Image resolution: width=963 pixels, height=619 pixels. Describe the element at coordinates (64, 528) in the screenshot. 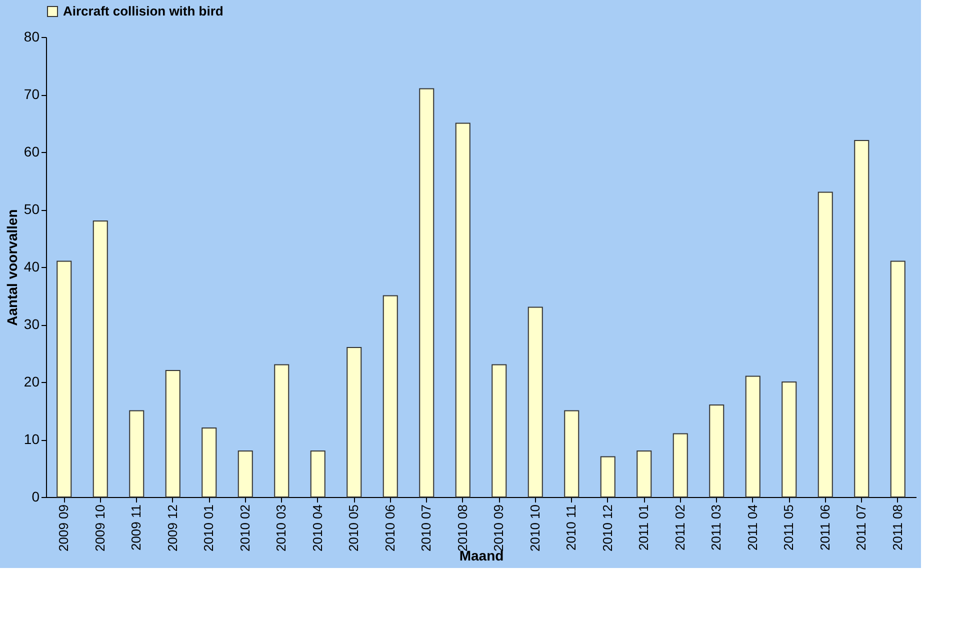

I see `x-tick-label: 2009 09` at that location.